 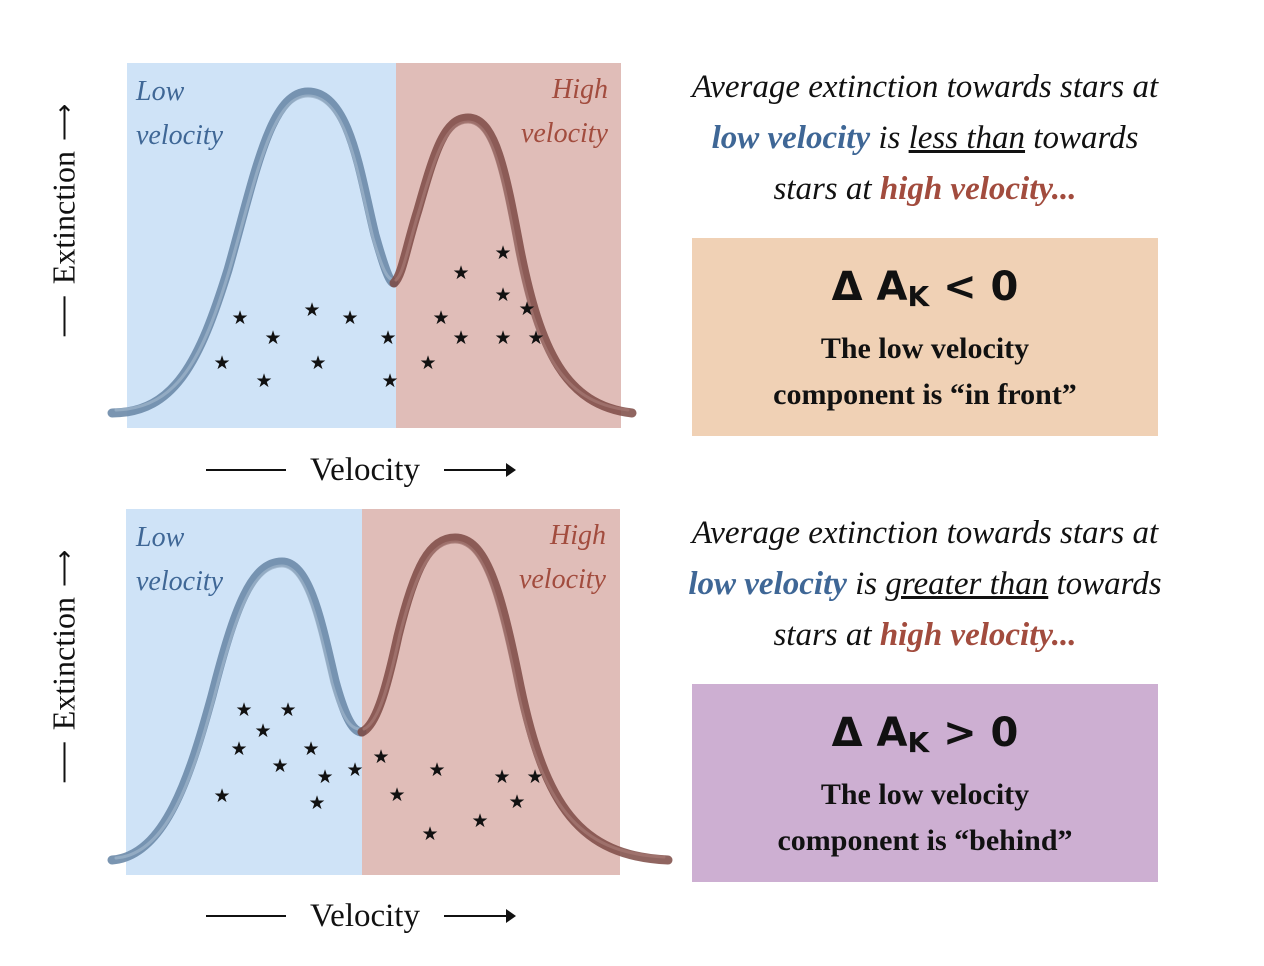 What do you see at coordinates (925, 371) in the screenshot?
I see `conclusion-text: The low velocity component is “in front”` at bounding box center [925, 371].